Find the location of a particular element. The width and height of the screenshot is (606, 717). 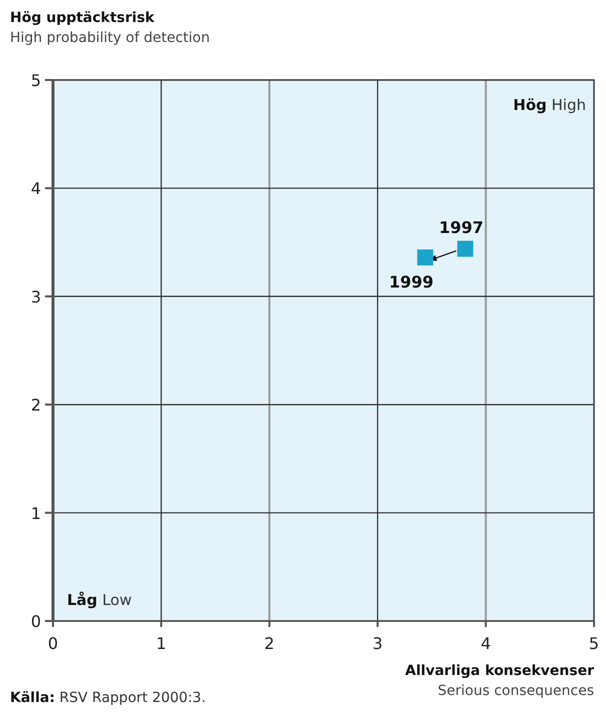

annotation: Hög High is located at coordinates (549, 105).